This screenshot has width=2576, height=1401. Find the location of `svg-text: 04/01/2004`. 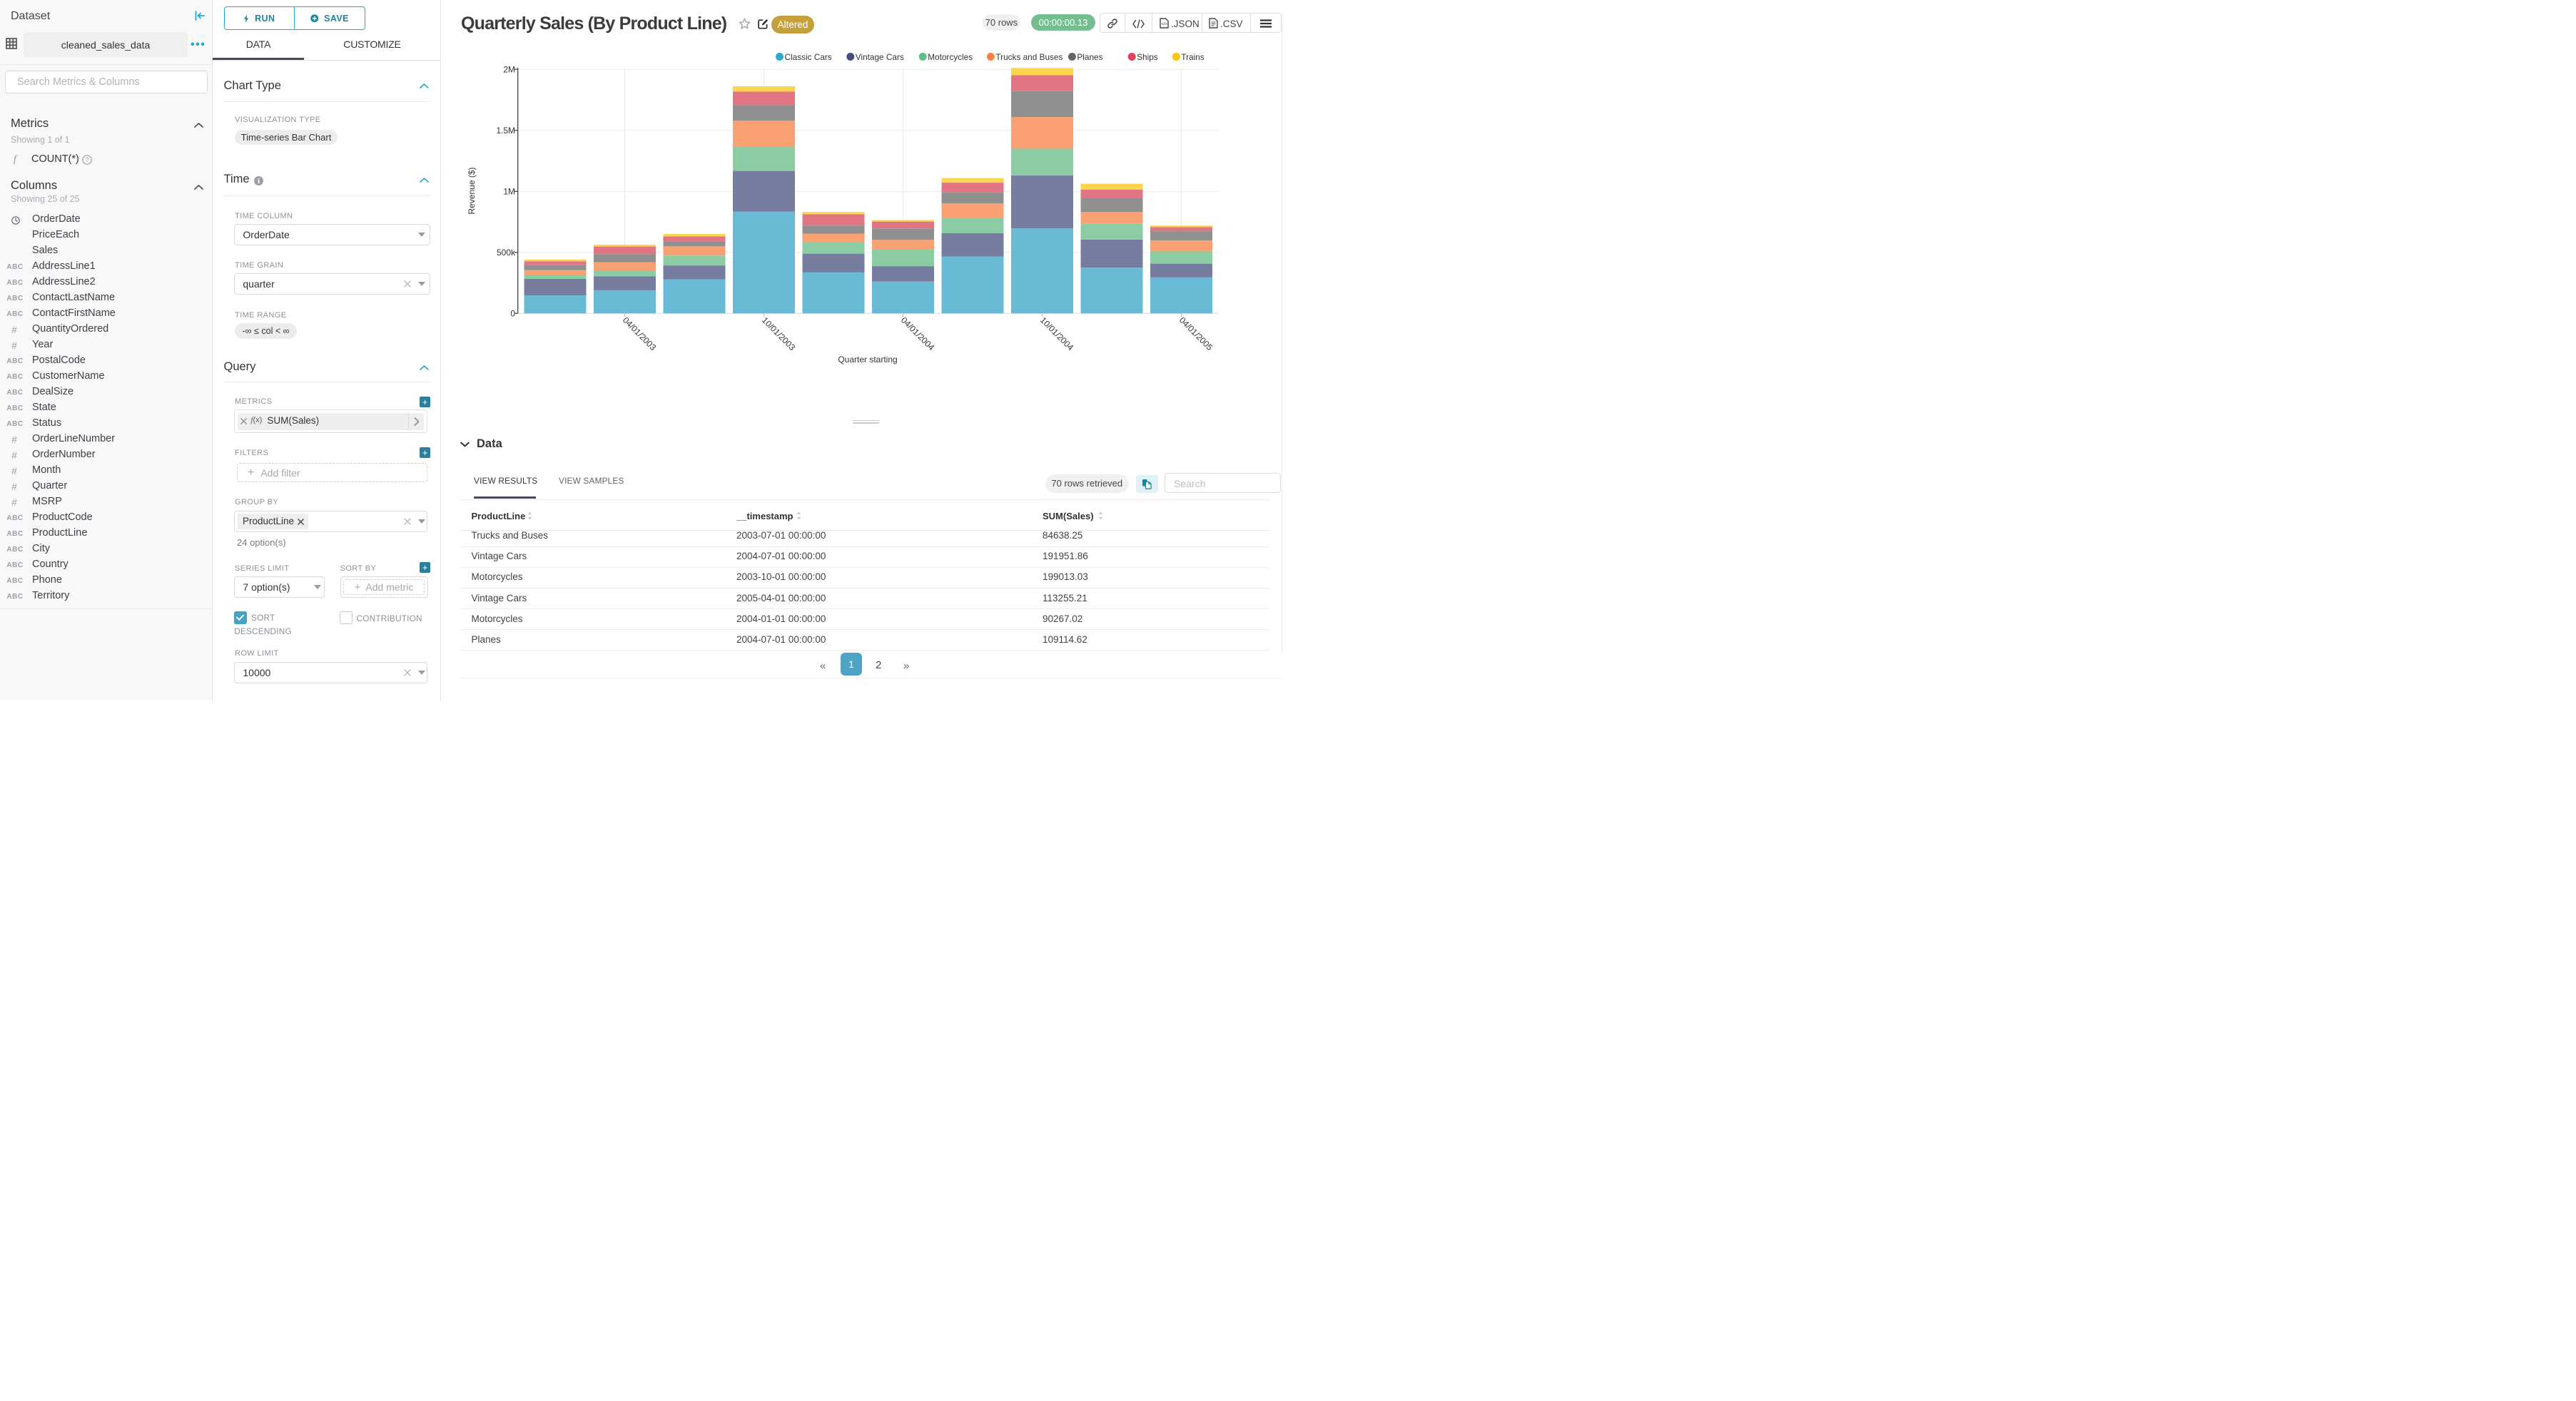

svg-text: 04/01/2004 is located at coordinates (918, 334).